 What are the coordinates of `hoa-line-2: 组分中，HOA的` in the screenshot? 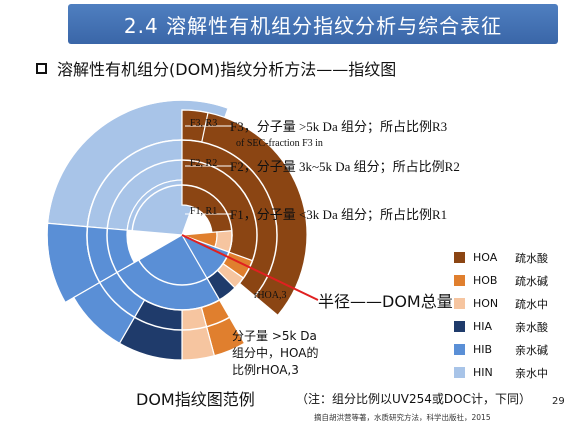 It's located at (275, 353).